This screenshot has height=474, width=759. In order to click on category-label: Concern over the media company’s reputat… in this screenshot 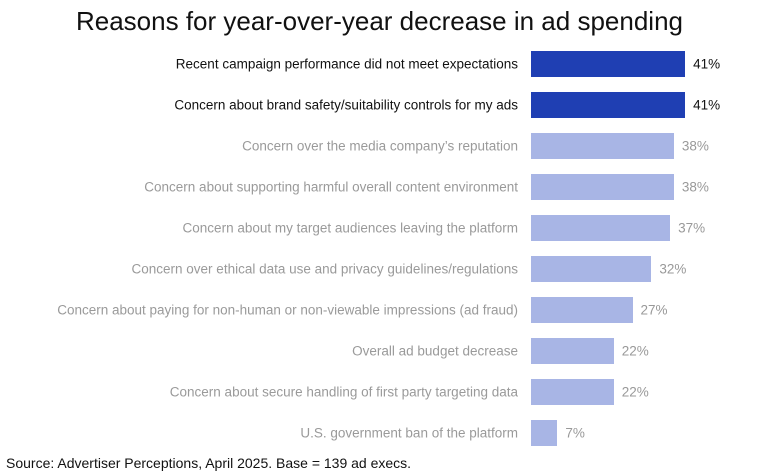, I will do `click(380, 146)`.